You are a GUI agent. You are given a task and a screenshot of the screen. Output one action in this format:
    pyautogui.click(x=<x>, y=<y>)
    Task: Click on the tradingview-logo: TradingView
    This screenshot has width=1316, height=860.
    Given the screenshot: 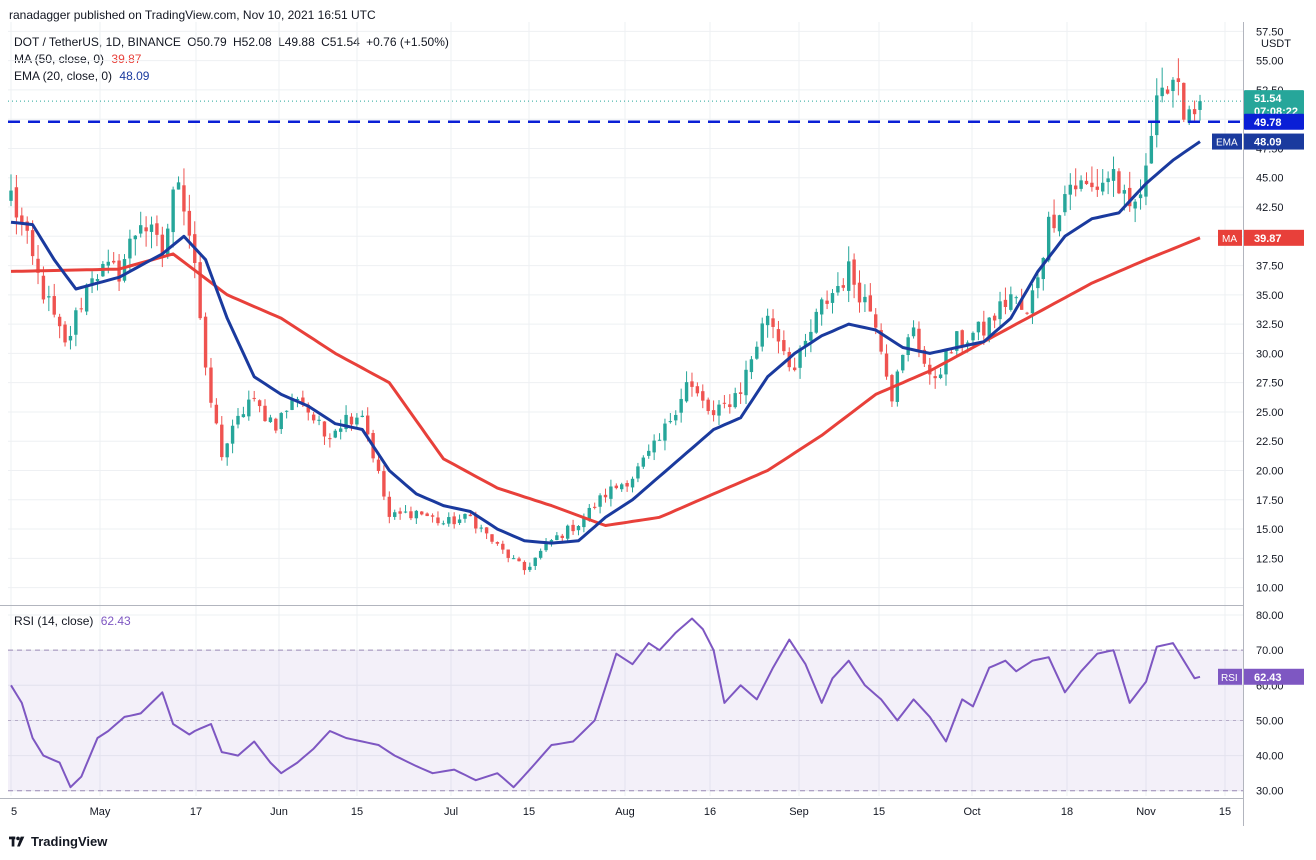 What is the action you would take?
    pyautogui.click(x=58, y=841)
    